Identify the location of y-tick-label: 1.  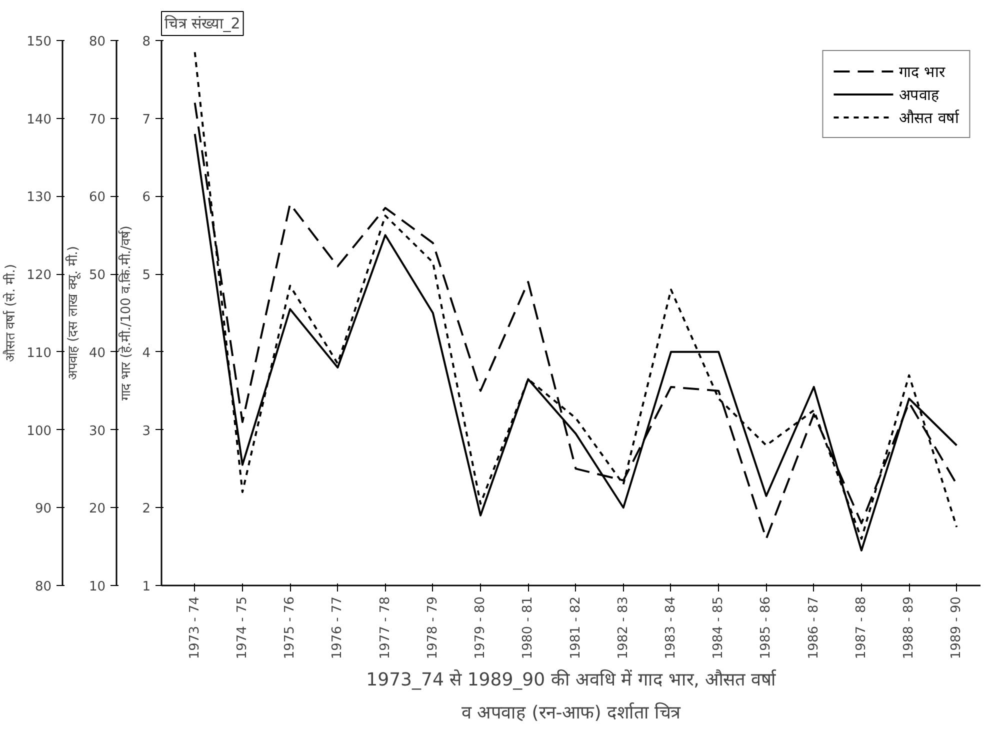
(146, 587).